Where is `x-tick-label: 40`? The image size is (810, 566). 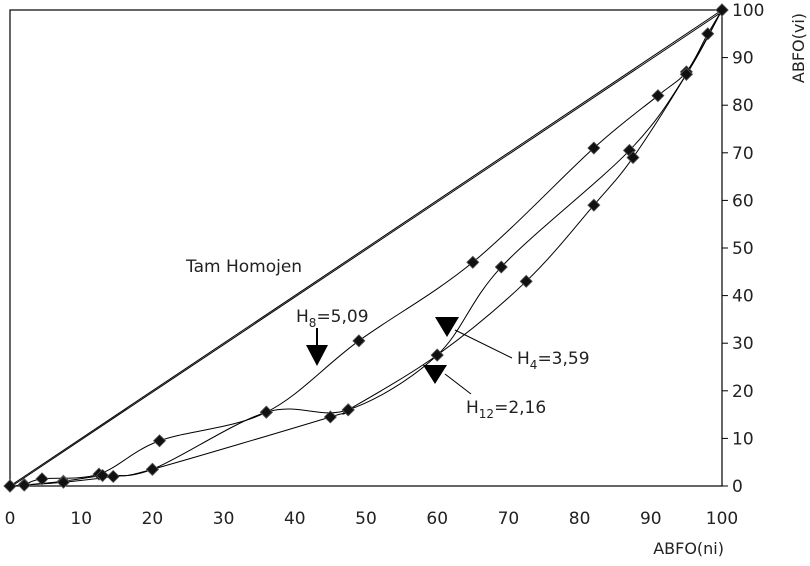 x-tick-label: 40 is located at coordinates (295, 519).